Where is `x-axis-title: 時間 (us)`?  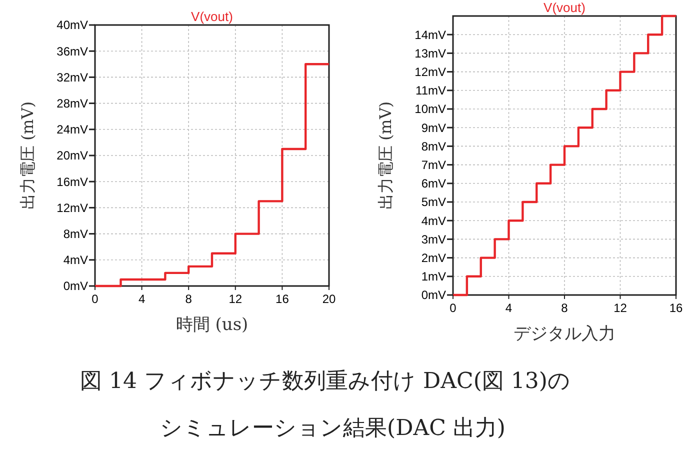
x-axis-title: 時間 (us) is located at coordinates (212, 325).